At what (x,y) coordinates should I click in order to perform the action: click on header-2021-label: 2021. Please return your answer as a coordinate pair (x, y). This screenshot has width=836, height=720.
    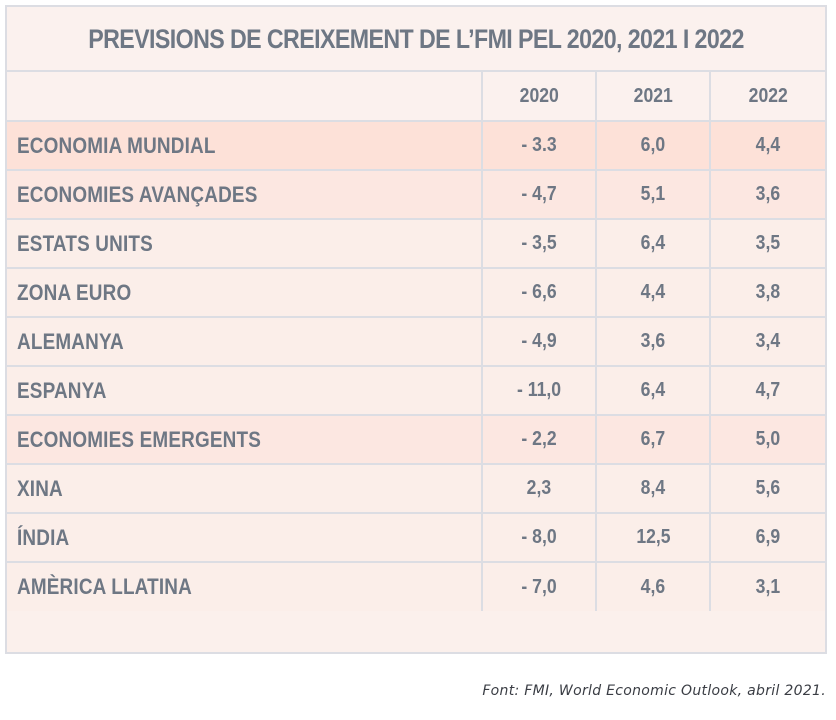
    Looking at the image, I should click on (653, 95).